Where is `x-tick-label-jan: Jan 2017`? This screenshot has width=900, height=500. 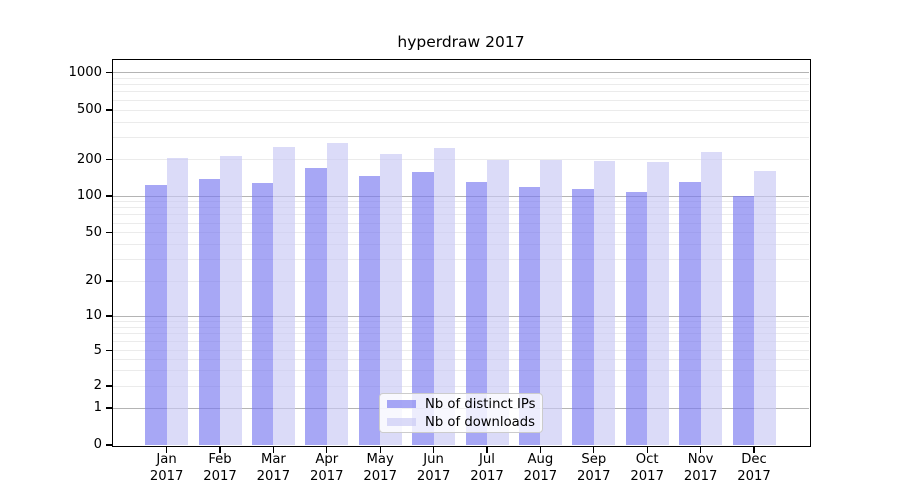
x-tick-label-jan: Jan 2017 is located at coordinates (167, 468).